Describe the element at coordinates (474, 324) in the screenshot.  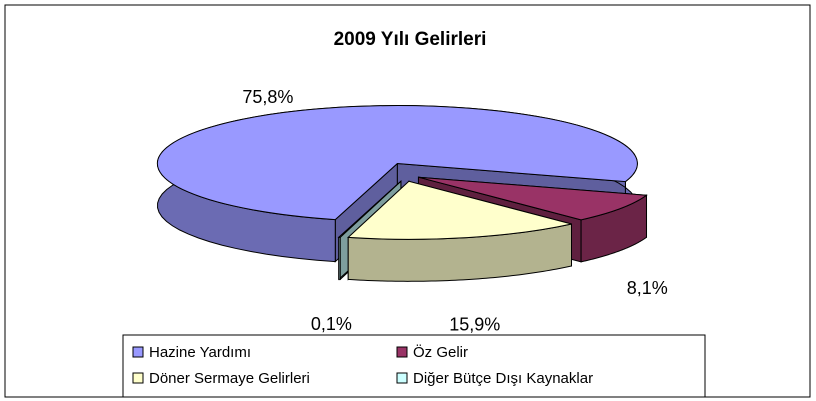
I see `data-label: 15,9%` at that location.